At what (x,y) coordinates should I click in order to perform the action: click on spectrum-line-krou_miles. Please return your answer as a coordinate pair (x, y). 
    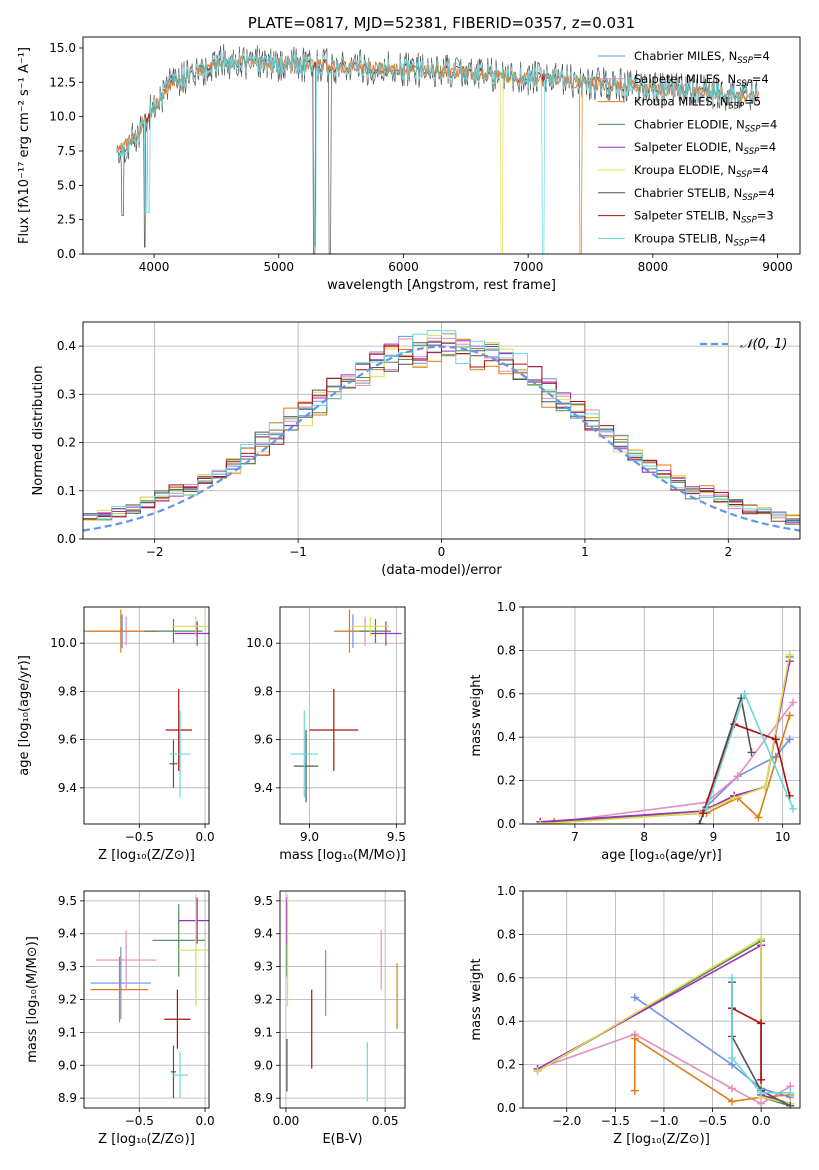
    Looking at the image, I should click on (579, 165).